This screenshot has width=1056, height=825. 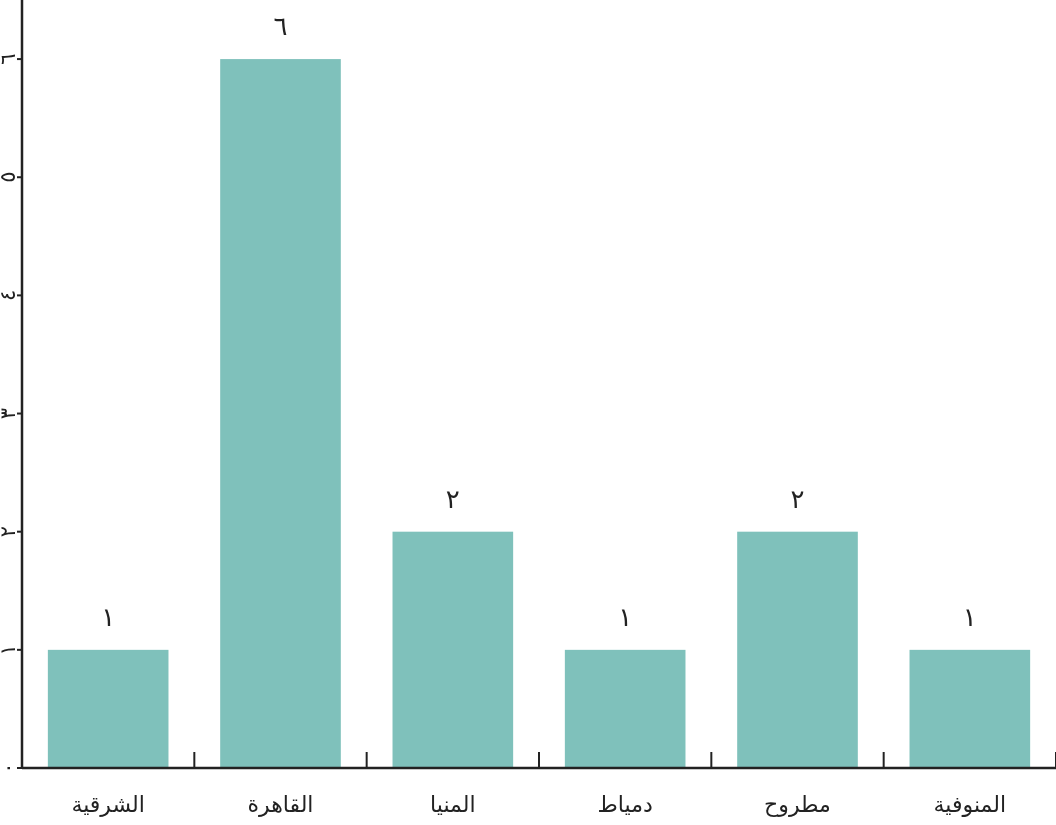 What do you see at coordinates (108, 804) in the screenshot?
I see `x-tick-label: الشرقية` at bounding box center [108, 804].